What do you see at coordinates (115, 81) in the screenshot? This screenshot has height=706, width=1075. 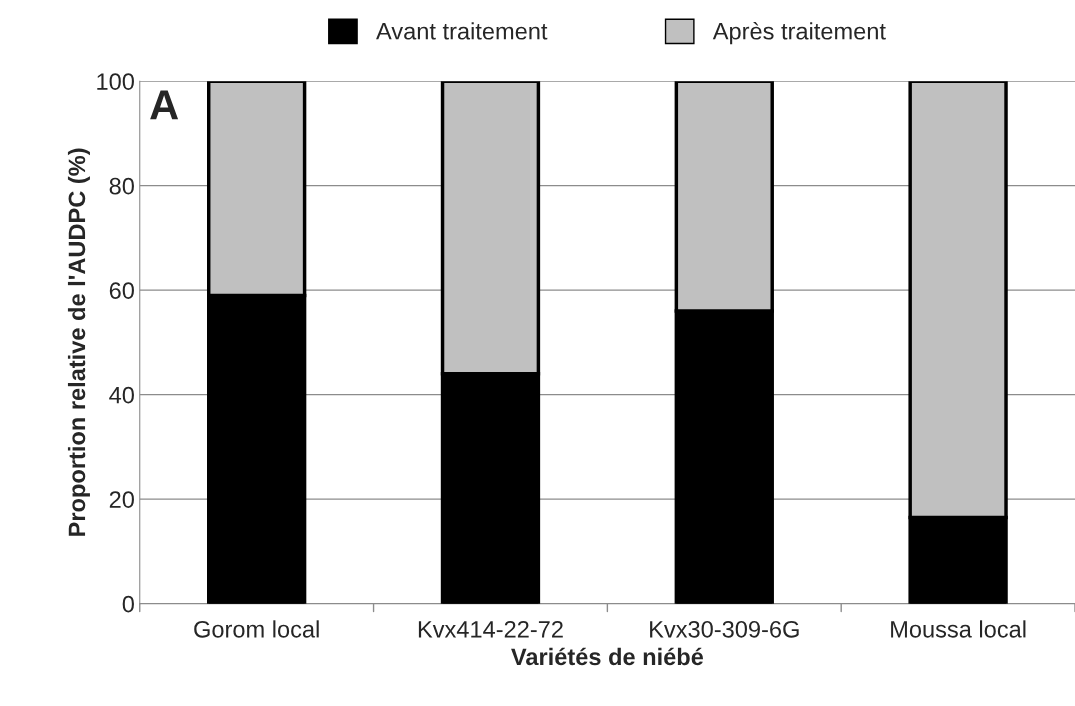 I see `y-tick-label: 100` at bounding box center [115, 81].